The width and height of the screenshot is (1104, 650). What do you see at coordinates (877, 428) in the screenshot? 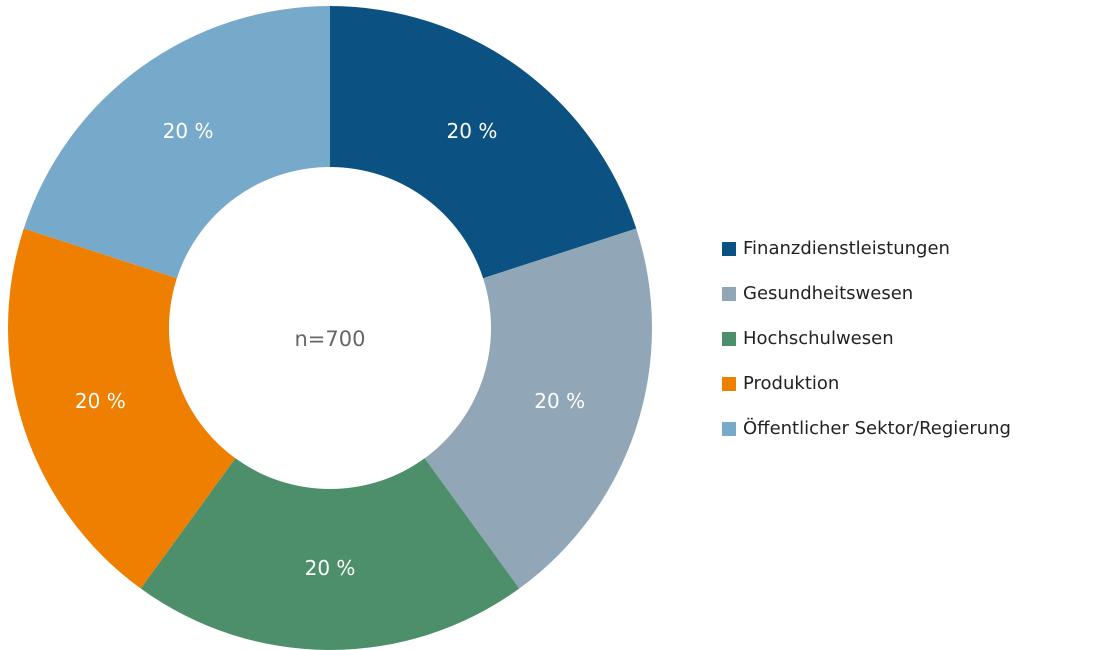
I see `legend-label: Öffentlicher Sektor/Regierung` at bounding box center [877, 428].